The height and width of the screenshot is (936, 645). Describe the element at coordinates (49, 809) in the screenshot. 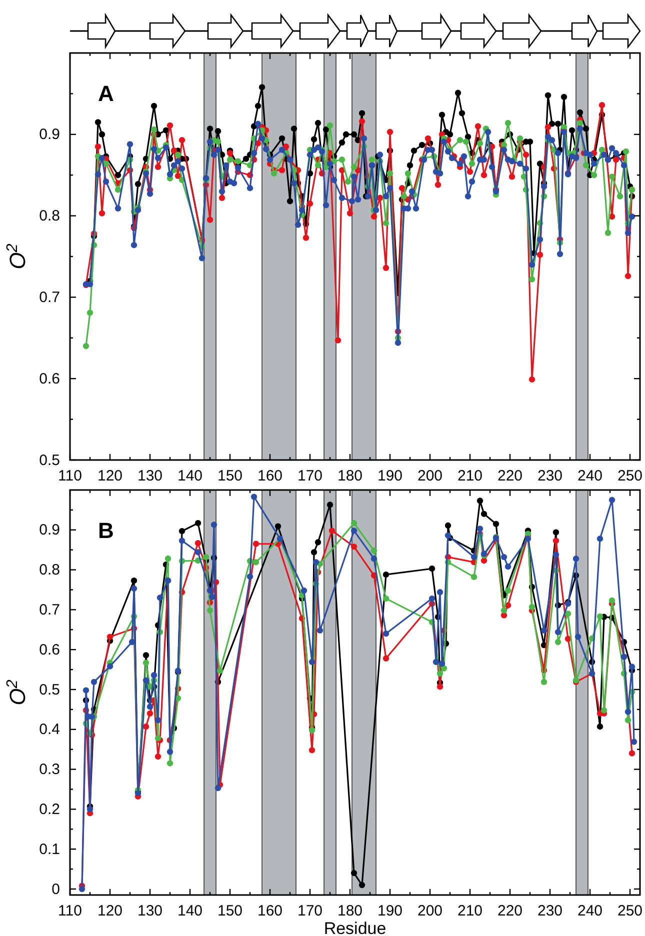

I see `y-tick-label: 0.2` at that location.